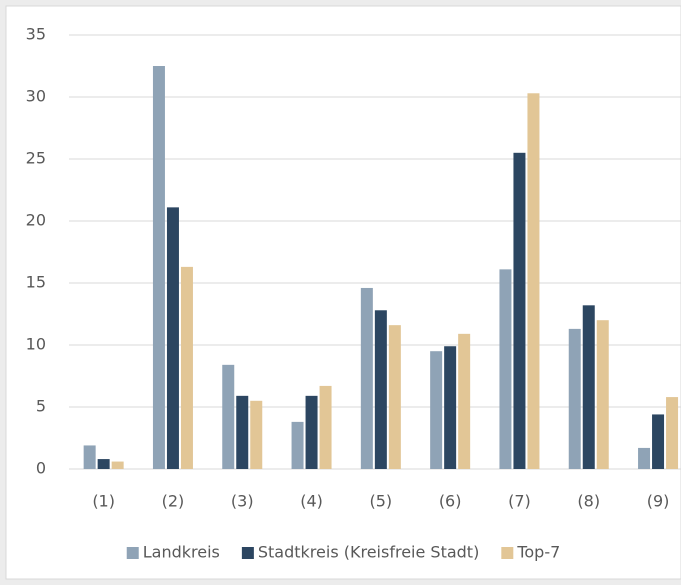 The width and height of the screenshot is (681, 585). Describe the element at coordinates (36, 220) in the screenshot. I see `y-tick-label: 20` at that location.